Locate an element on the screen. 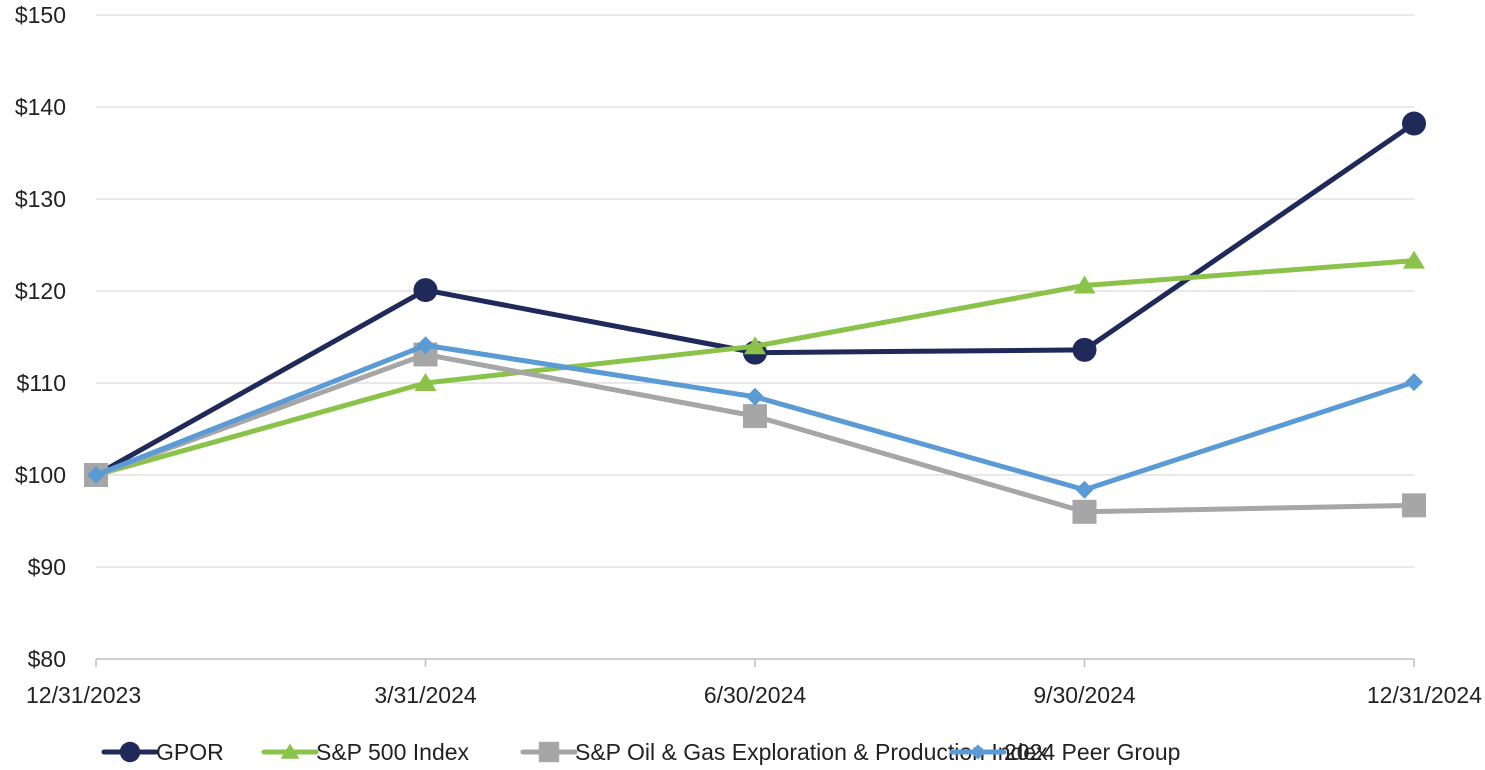 This screenshot has height=770, width=1485. y-tick-label: $110 is located at coordinates (41, 383).